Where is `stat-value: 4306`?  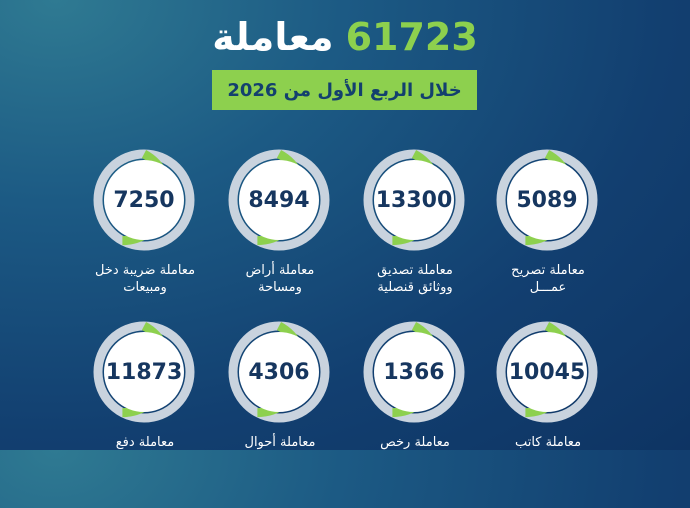
stat-value: 4306 is located at coordinates (279, 372).